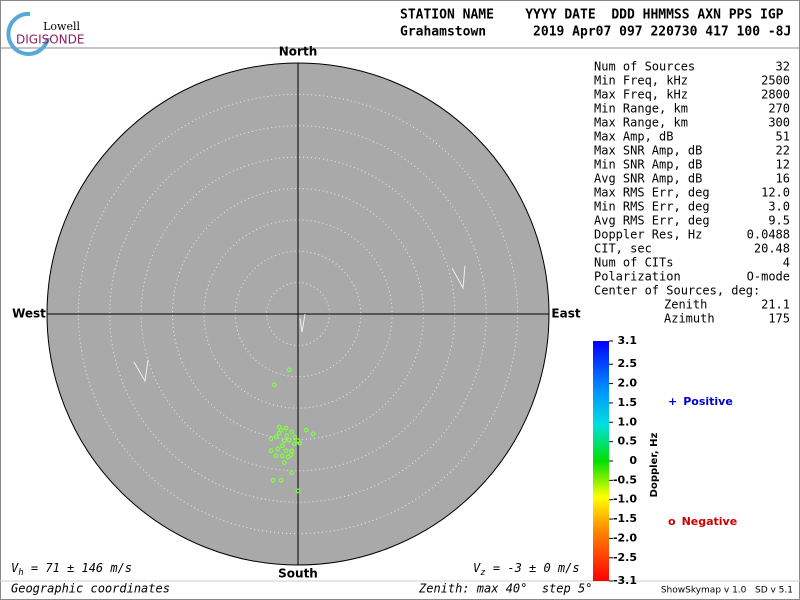 The width and height of the screenshot is (800, 600). What do you see at coordinates (652, 221) in the screenshot?
I see `stat-label: Avg RMS Err, deg` at bounding box center [652, 221].